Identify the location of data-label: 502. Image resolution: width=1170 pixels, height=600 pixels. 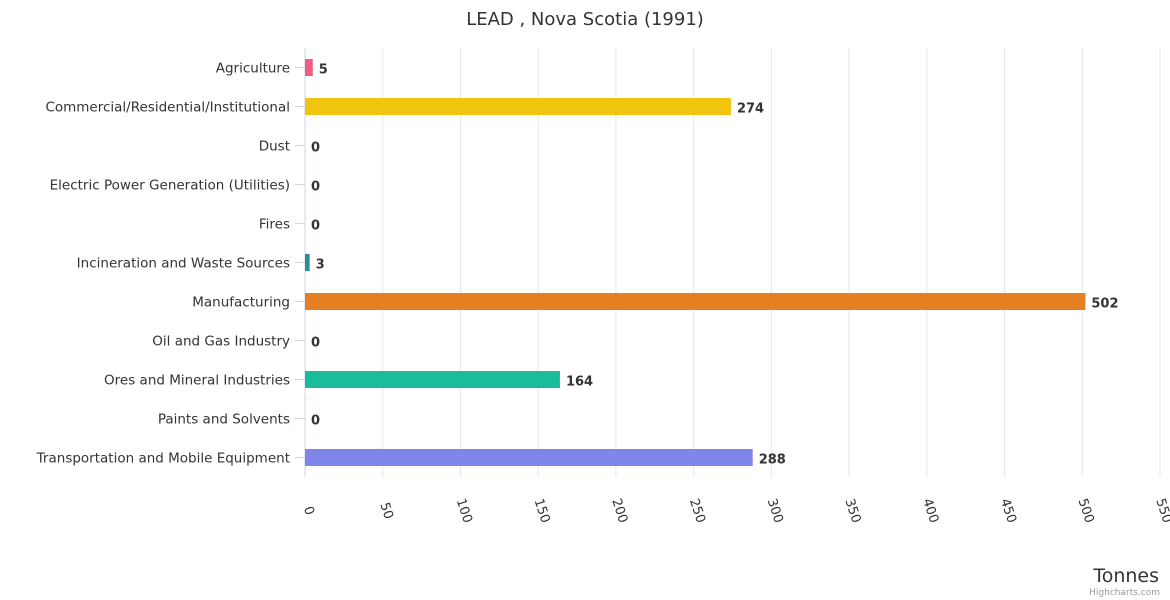
(1104, 304).